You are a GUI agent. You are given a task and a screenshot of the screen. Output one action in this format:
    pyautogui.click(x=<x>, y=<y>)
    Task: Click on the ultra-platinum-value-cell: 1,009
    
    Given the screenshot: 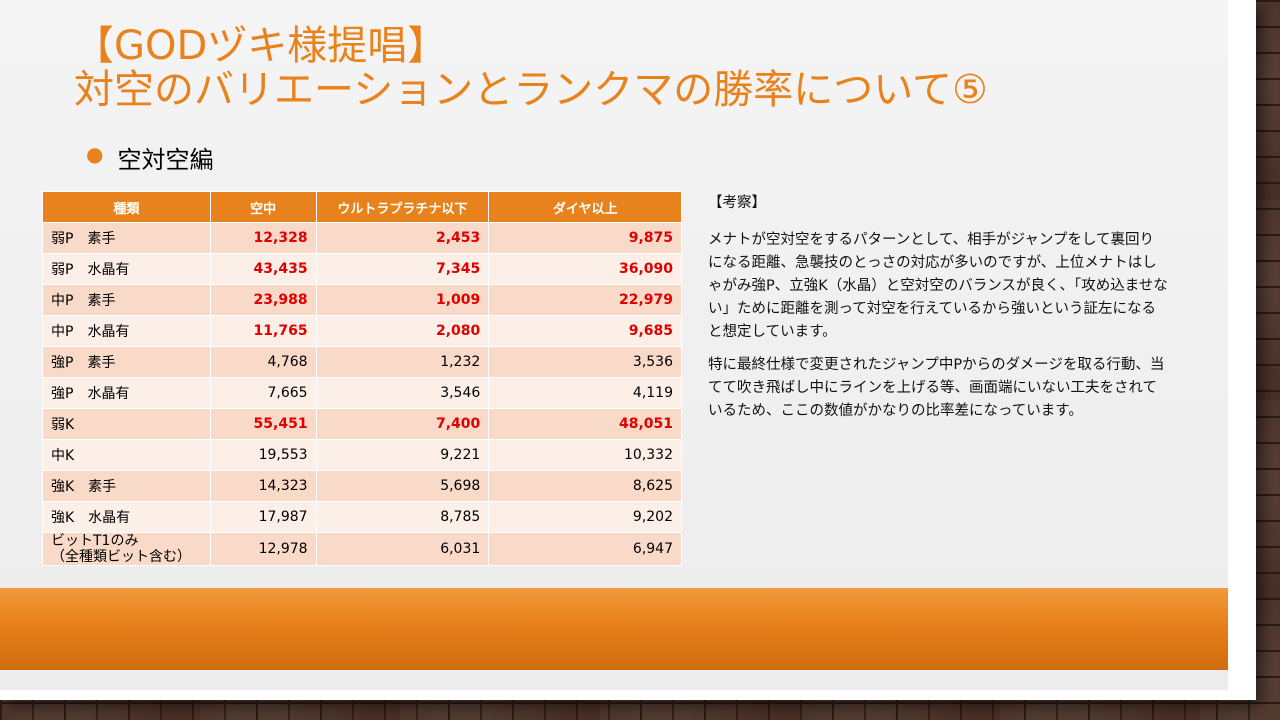 What is the action you would take?
    pyautogui.click(x=402, y=300)
    